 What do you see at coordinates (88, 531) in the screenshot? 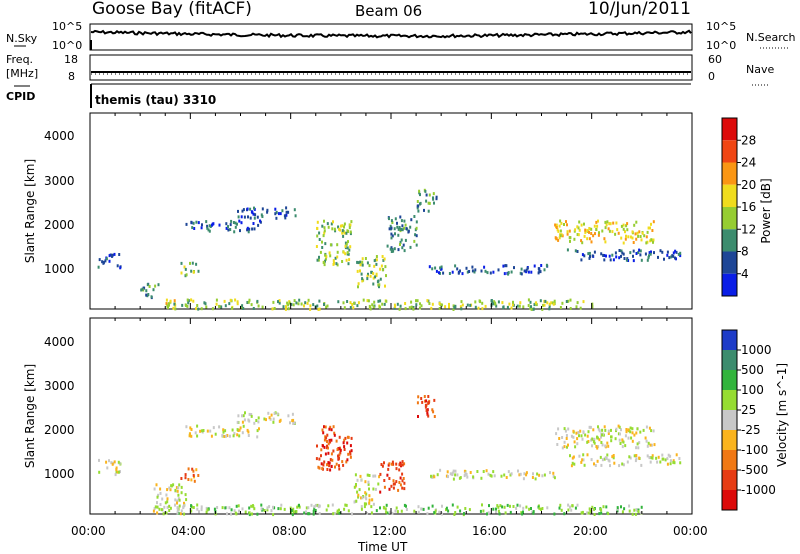
I see `xtick-0: 00:00` at bounding box center [88, 531].